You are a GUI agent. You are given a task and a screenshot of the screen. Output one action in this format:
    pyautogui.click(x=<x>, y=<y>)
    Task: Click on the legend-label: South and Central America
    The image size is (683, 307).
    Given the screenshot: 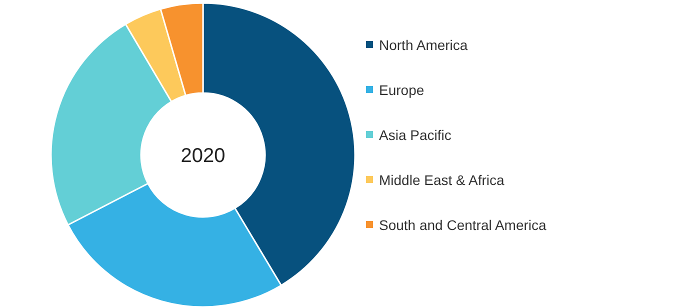 What is the action you would take?
    pyautogui.click(x=463, y=224)
    